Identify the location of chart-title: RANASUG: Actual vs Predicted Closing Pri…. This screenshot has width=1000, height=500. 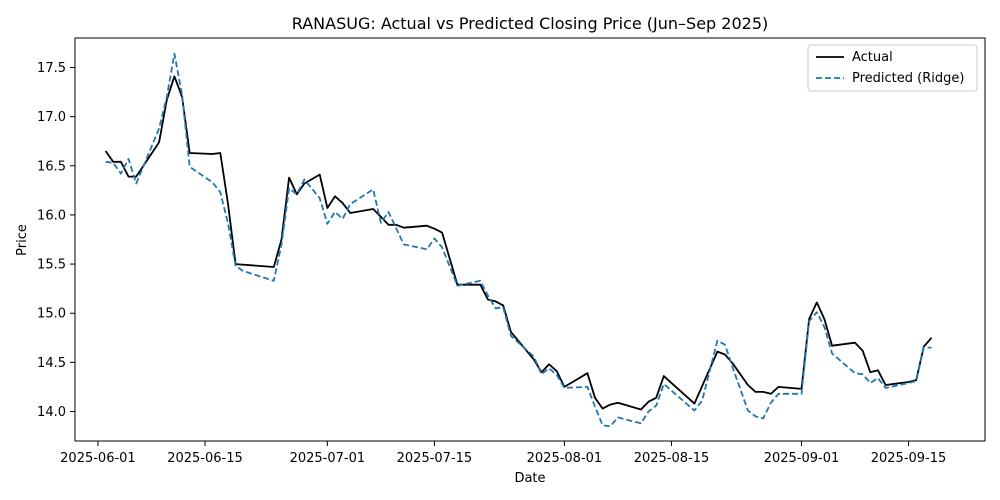
(530, 23).